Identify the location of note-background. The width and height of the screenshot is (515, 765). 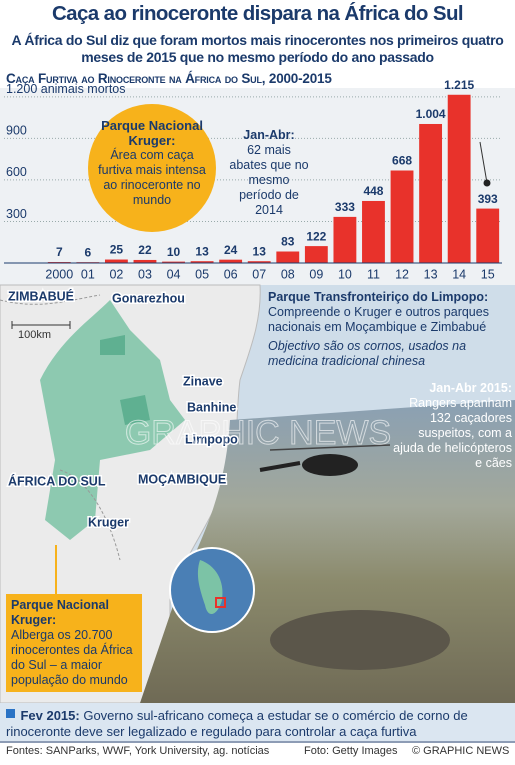
(257, 722).